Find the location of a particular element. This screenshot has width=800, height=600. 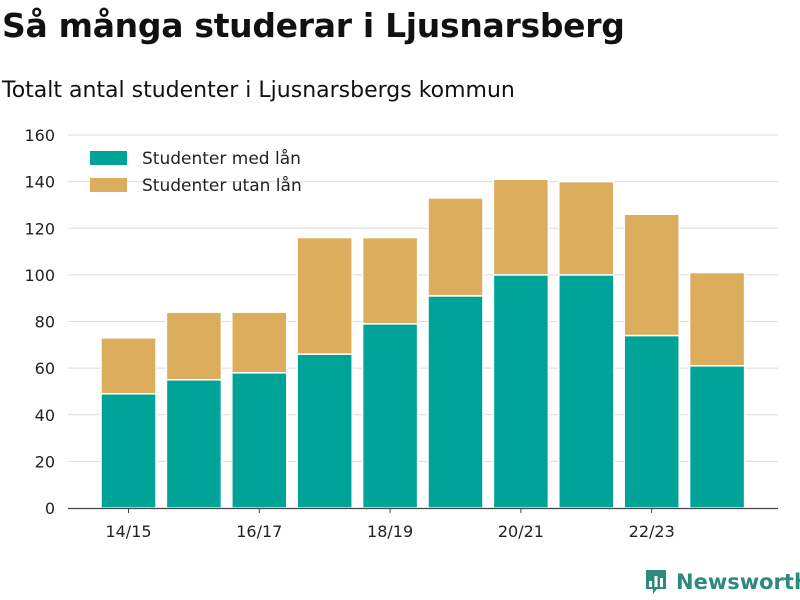

y-tick-label: 80 is located at coordinates (45, 322).